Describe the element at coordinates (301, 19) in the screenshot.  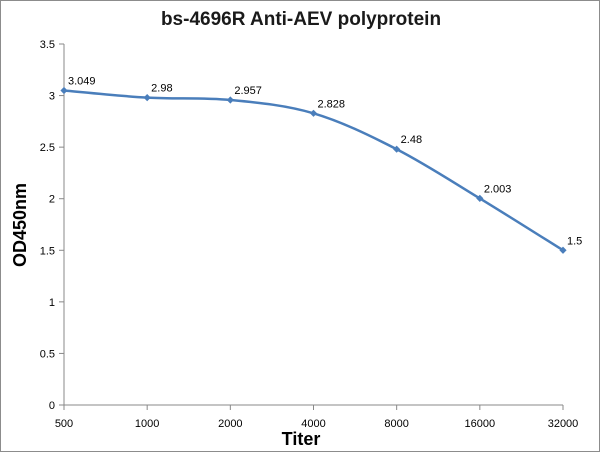
I see `chart-title: bs-4696R Anti-AEV polyprotein` at that location.